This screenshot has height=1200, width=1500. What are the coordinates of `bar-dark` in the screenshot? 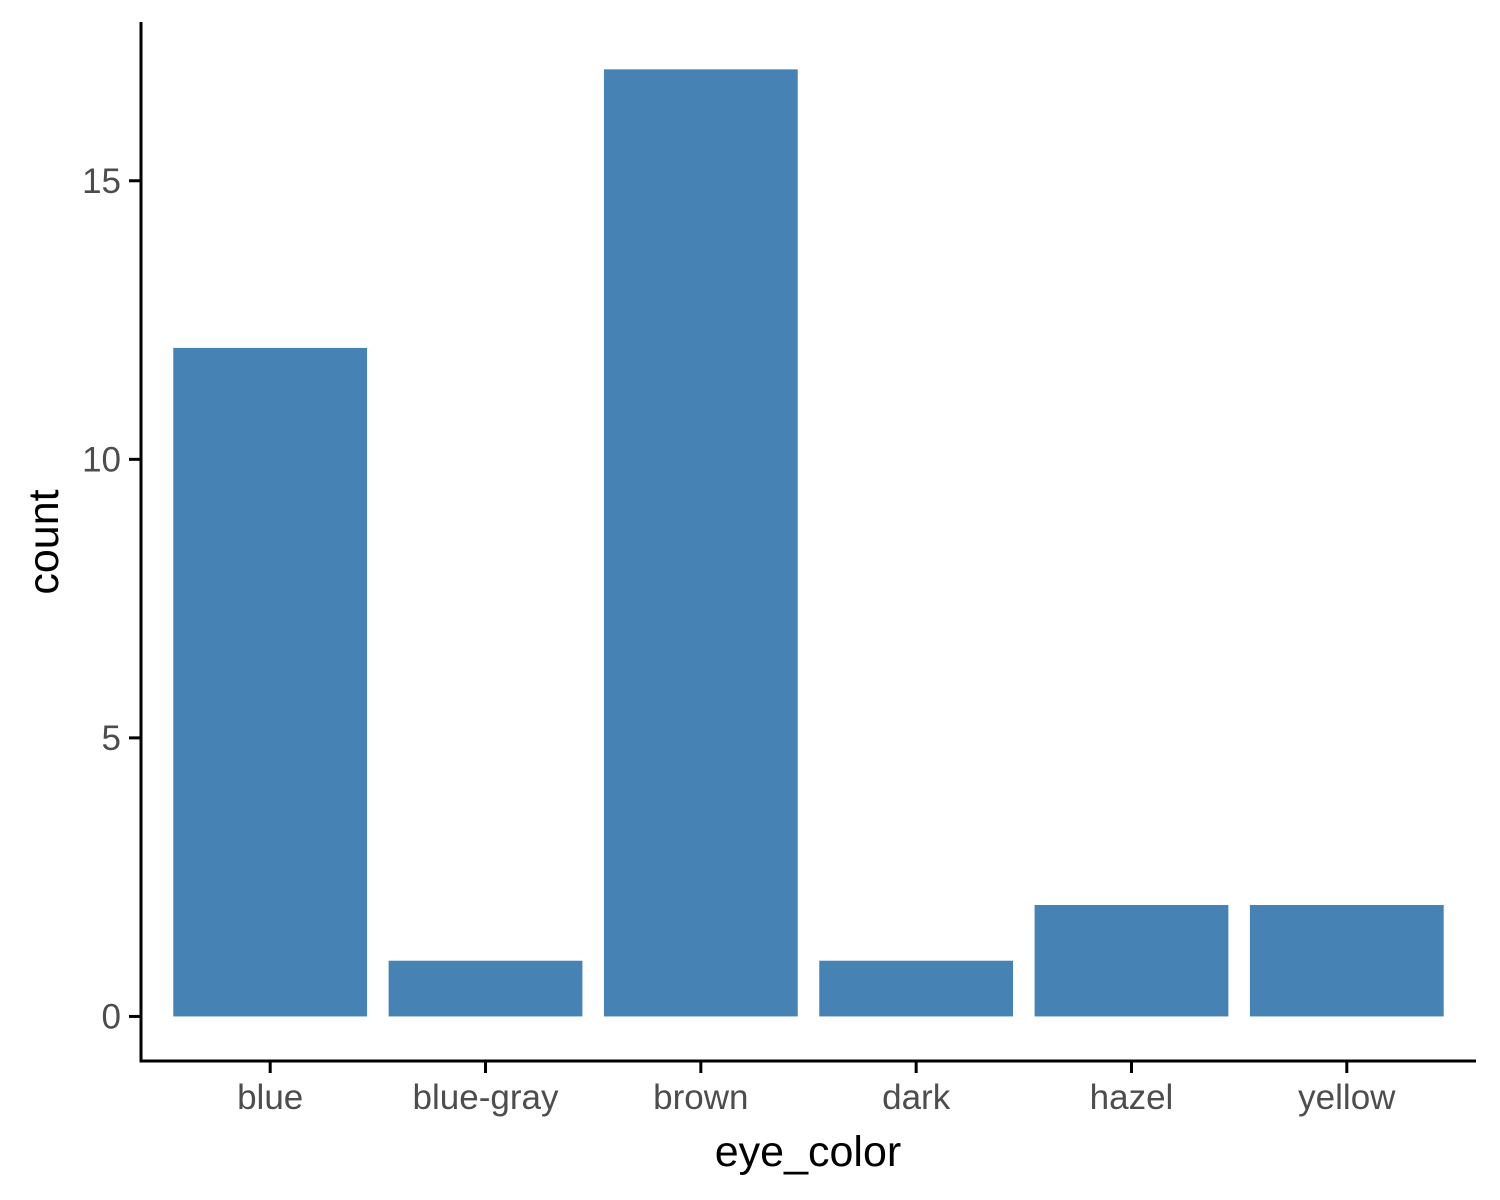 It's located at (916, 988).